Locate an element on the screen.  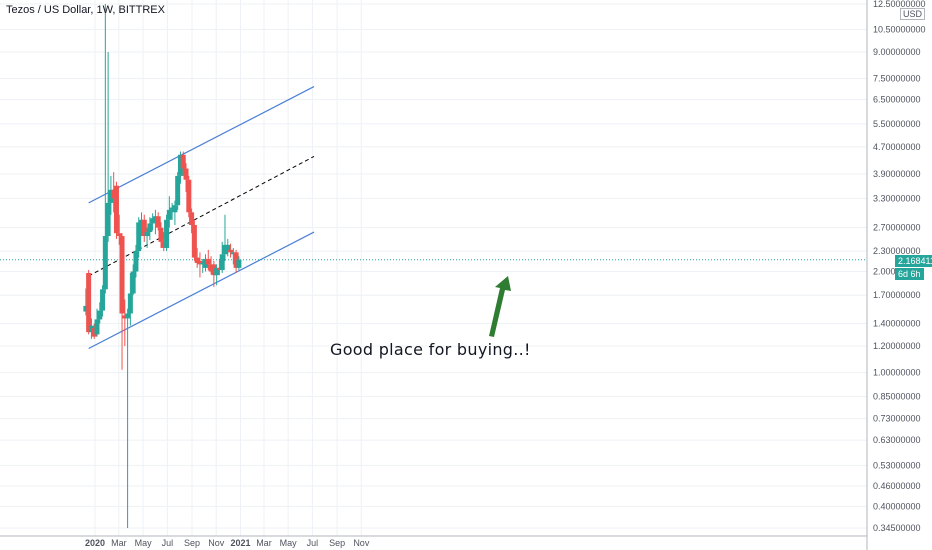
y-tick-label: 0.40000000 is located at coordinates (897, 506).